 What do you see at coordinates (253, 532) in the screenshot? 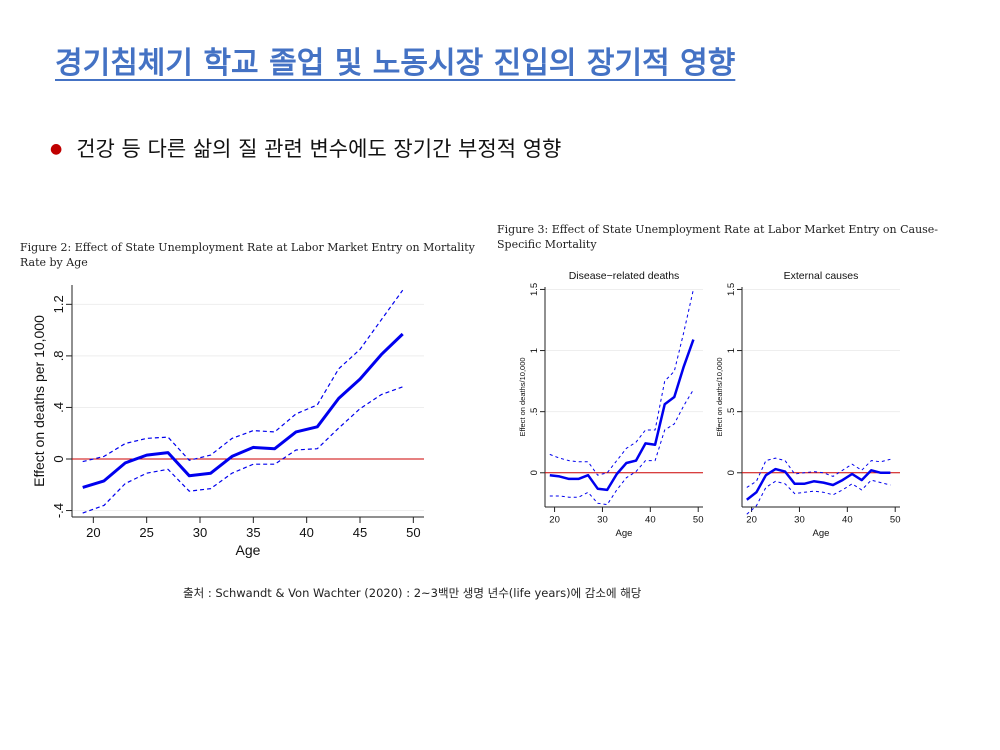
I see `x-tick-label: 35` at bounding box center [253, 532].